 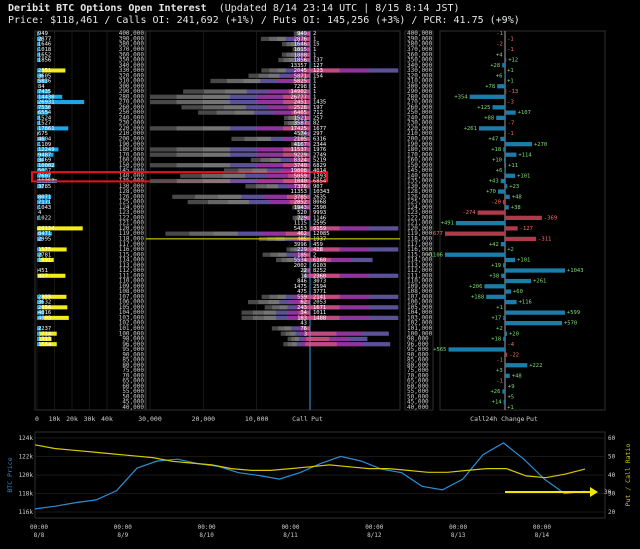 What do you see at coordinates (132, 202) in the screenshot?
I see `strike-label: 125,000` at bounding box center [132, 202].